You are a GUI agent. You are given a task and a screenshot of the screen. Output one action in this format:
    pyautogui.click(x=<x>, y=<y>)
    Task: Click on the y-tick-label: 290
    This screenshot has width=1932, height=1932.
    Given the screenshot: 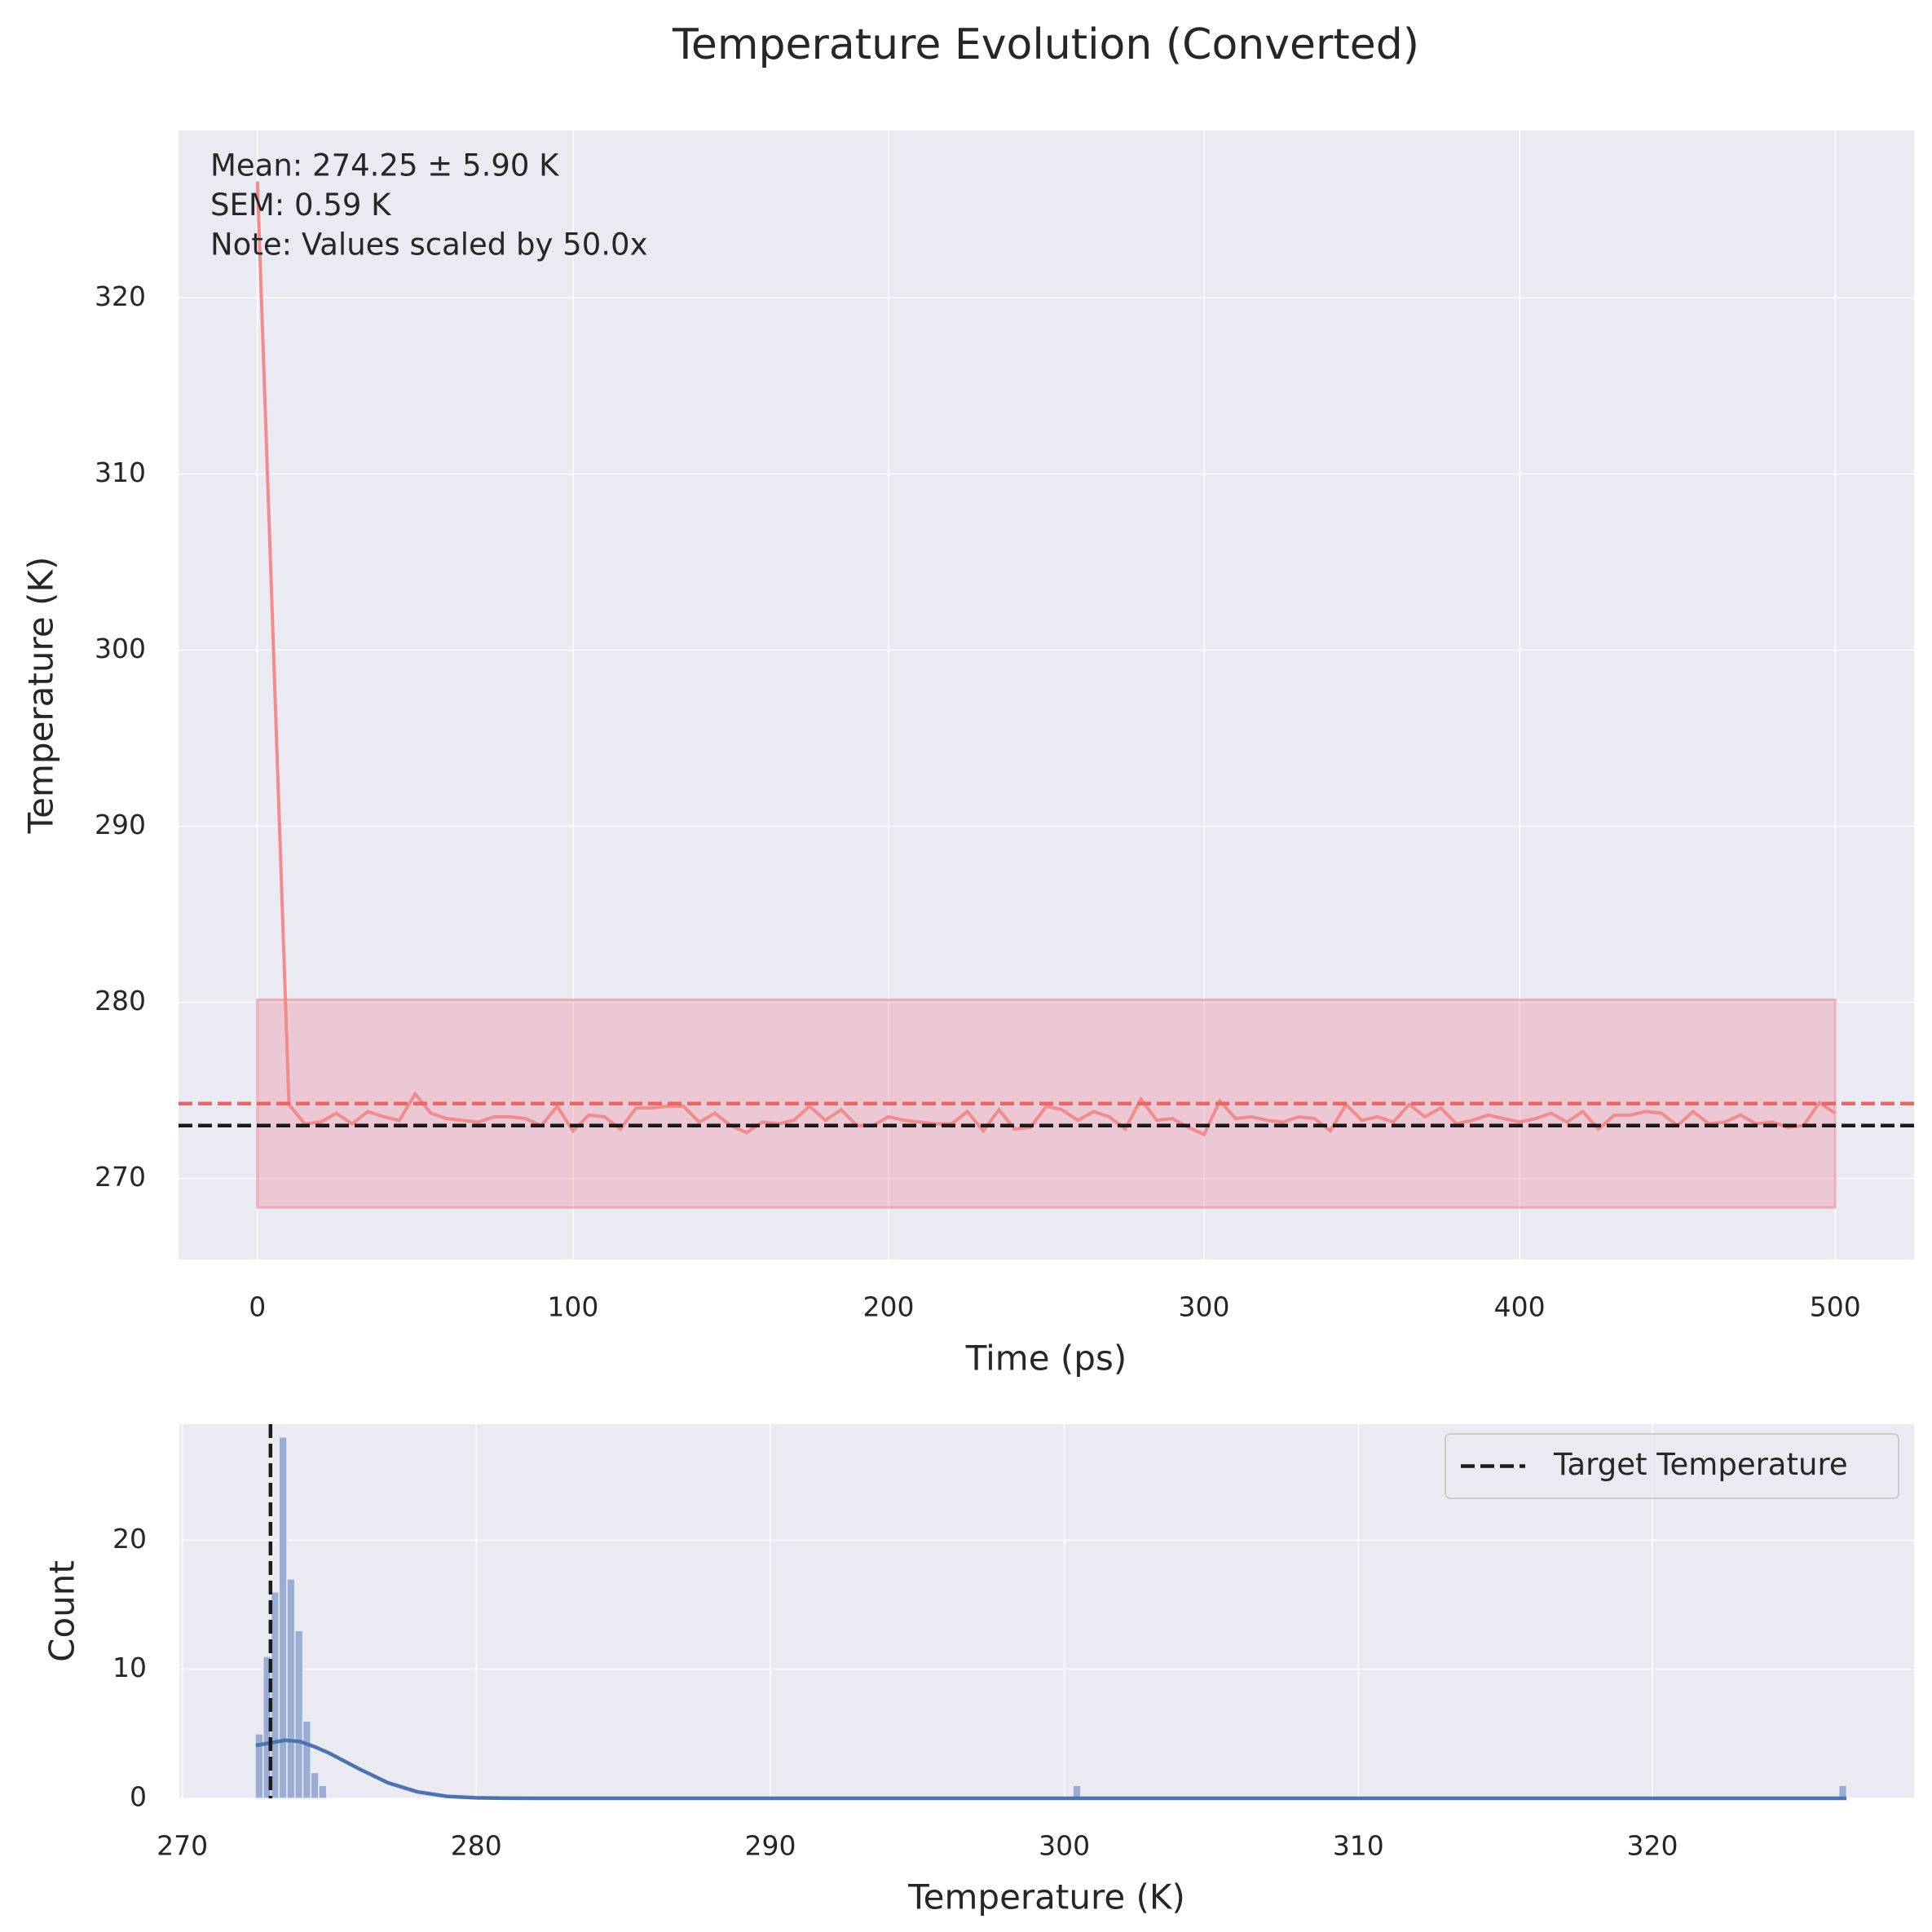 What is the action you would take?
    pyautogui.click(x=120, y=824)
    